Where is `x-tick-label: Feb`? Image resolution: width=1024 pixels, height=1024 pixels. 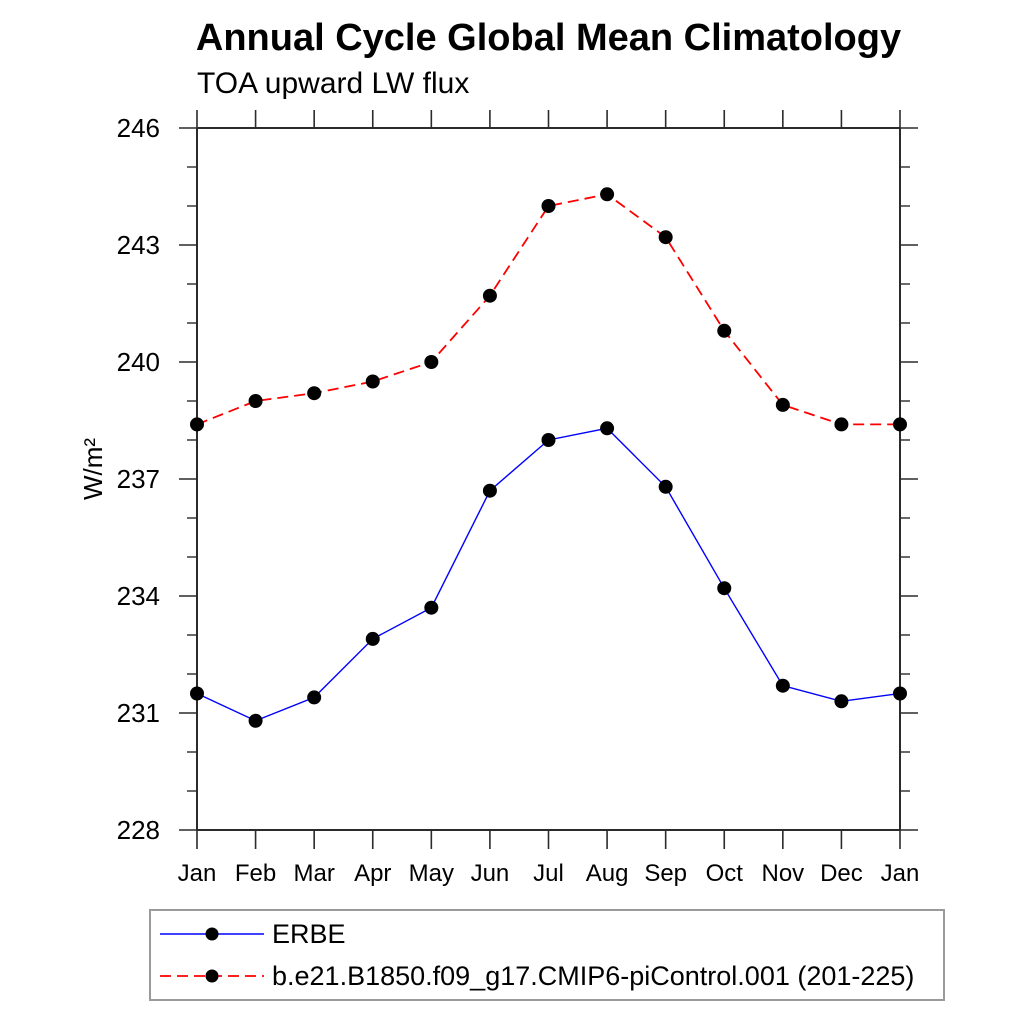
x-tick-label: Feb is located at coordinates (255, 873).